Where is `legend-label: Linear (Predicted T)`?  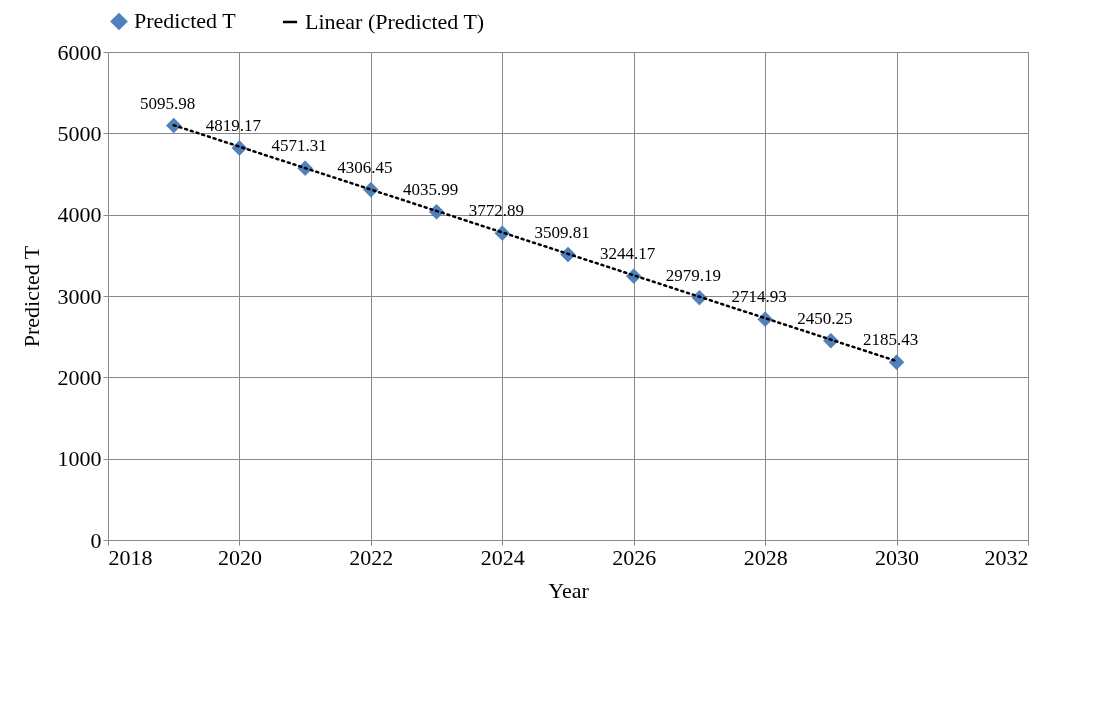
legend-label: Linear (Predicted T) is located at coordinates (395, 21).